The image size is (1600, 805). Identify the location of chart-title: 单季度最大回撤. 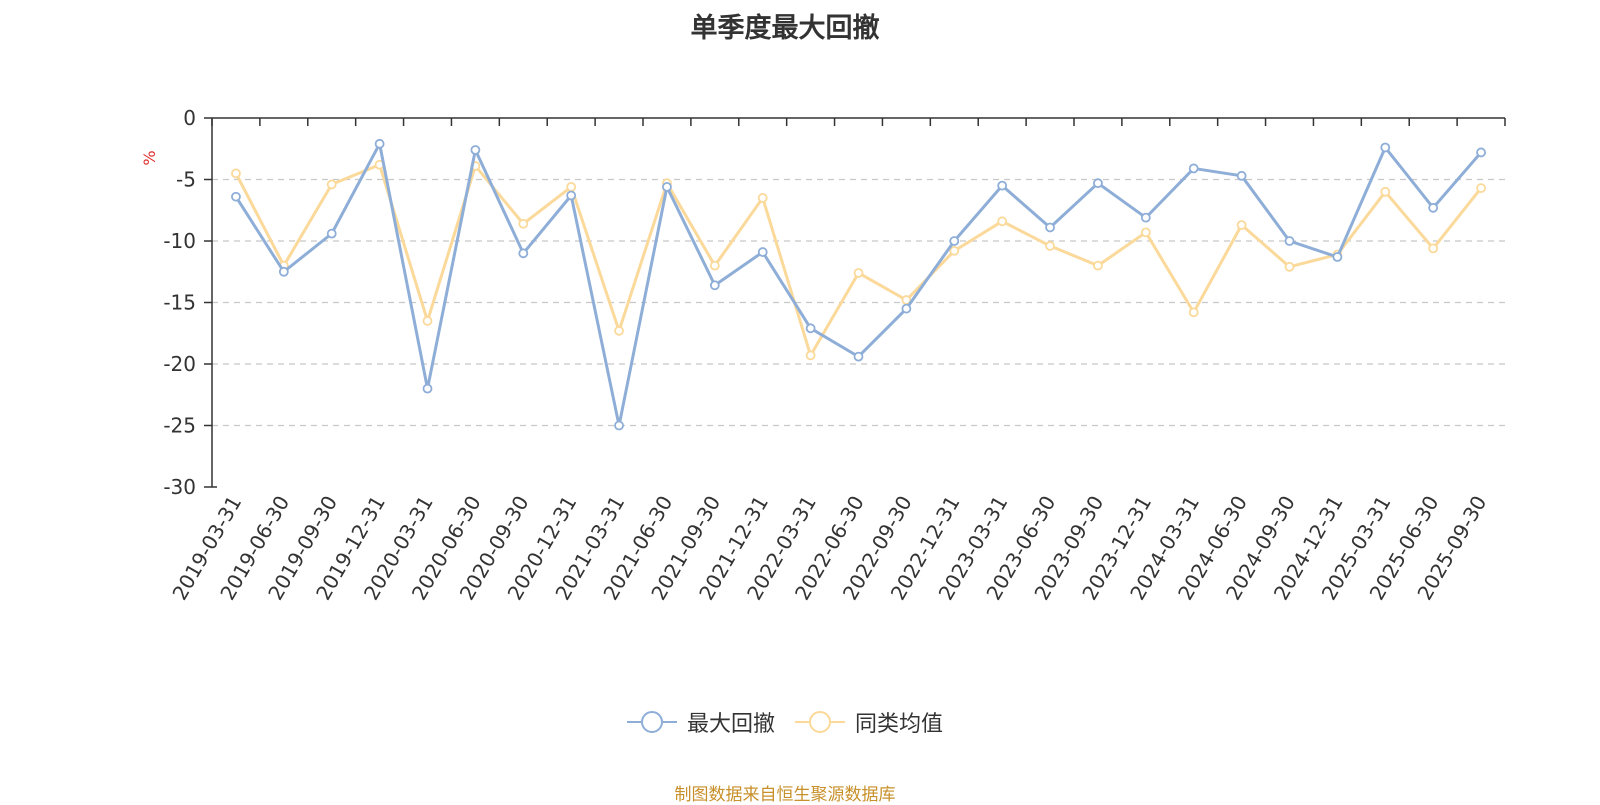
(785, 28).